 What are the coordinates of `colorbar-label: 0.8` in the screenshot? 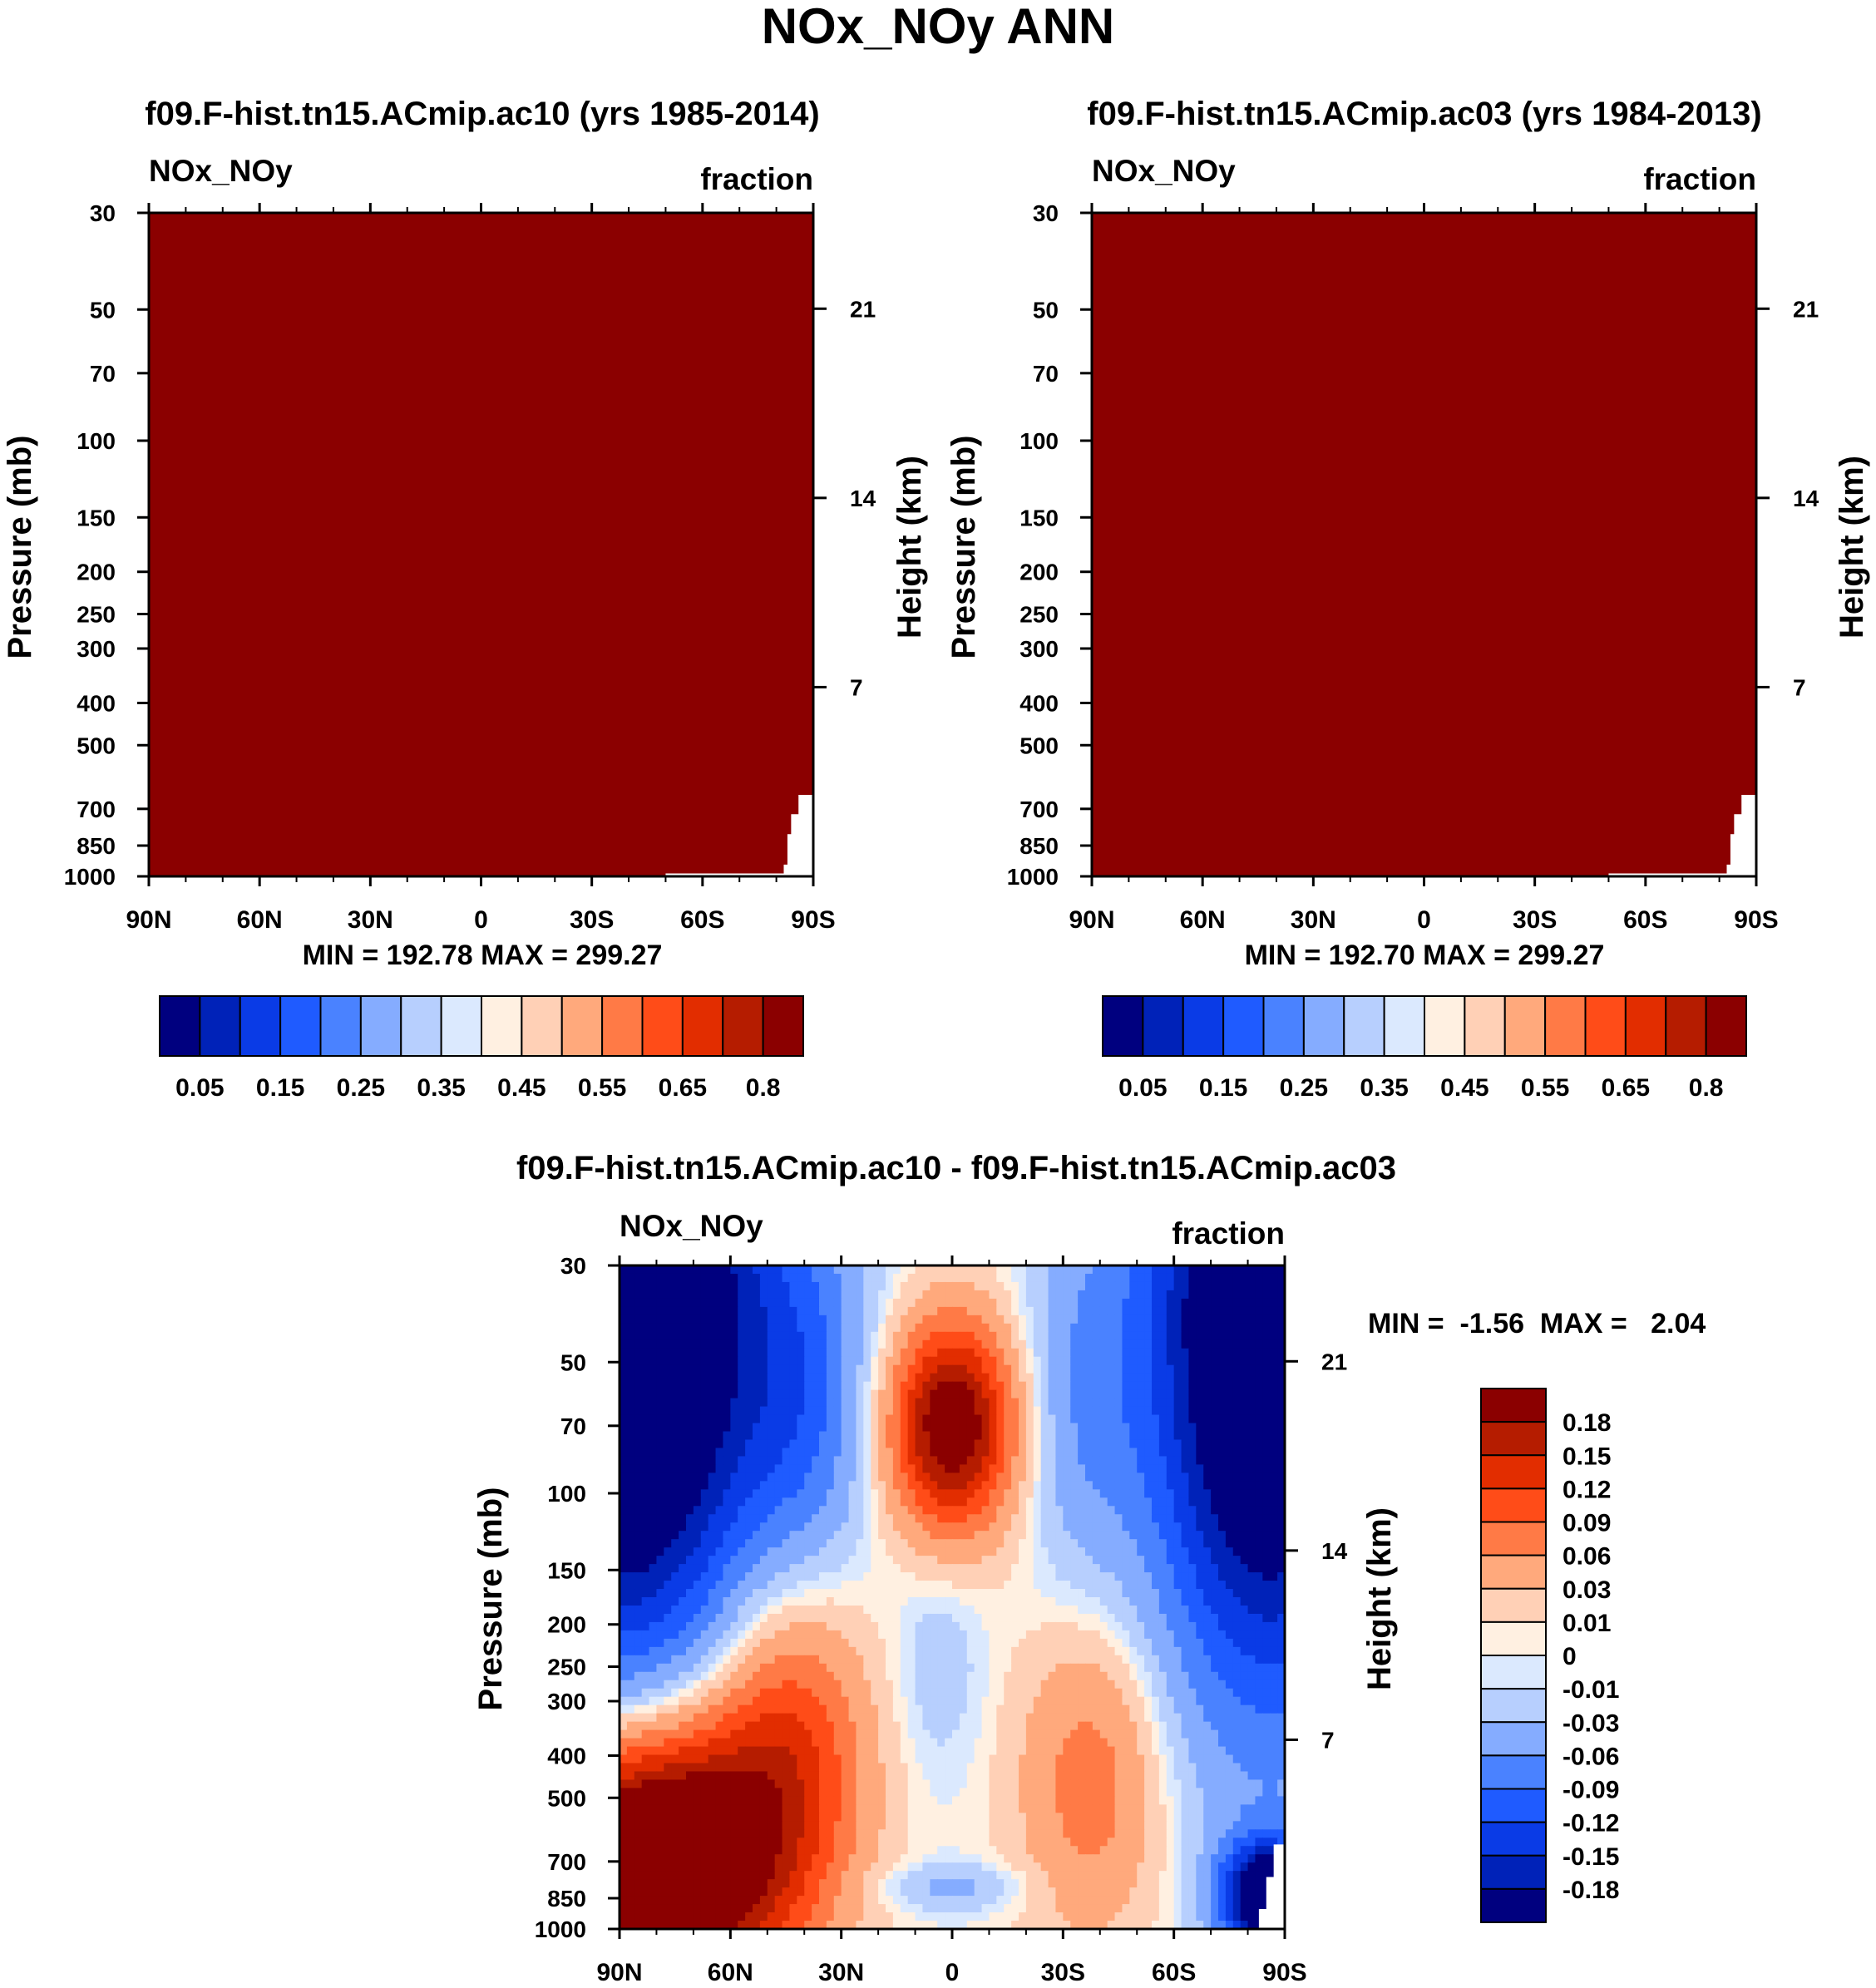 It's located at (1706, 1088).